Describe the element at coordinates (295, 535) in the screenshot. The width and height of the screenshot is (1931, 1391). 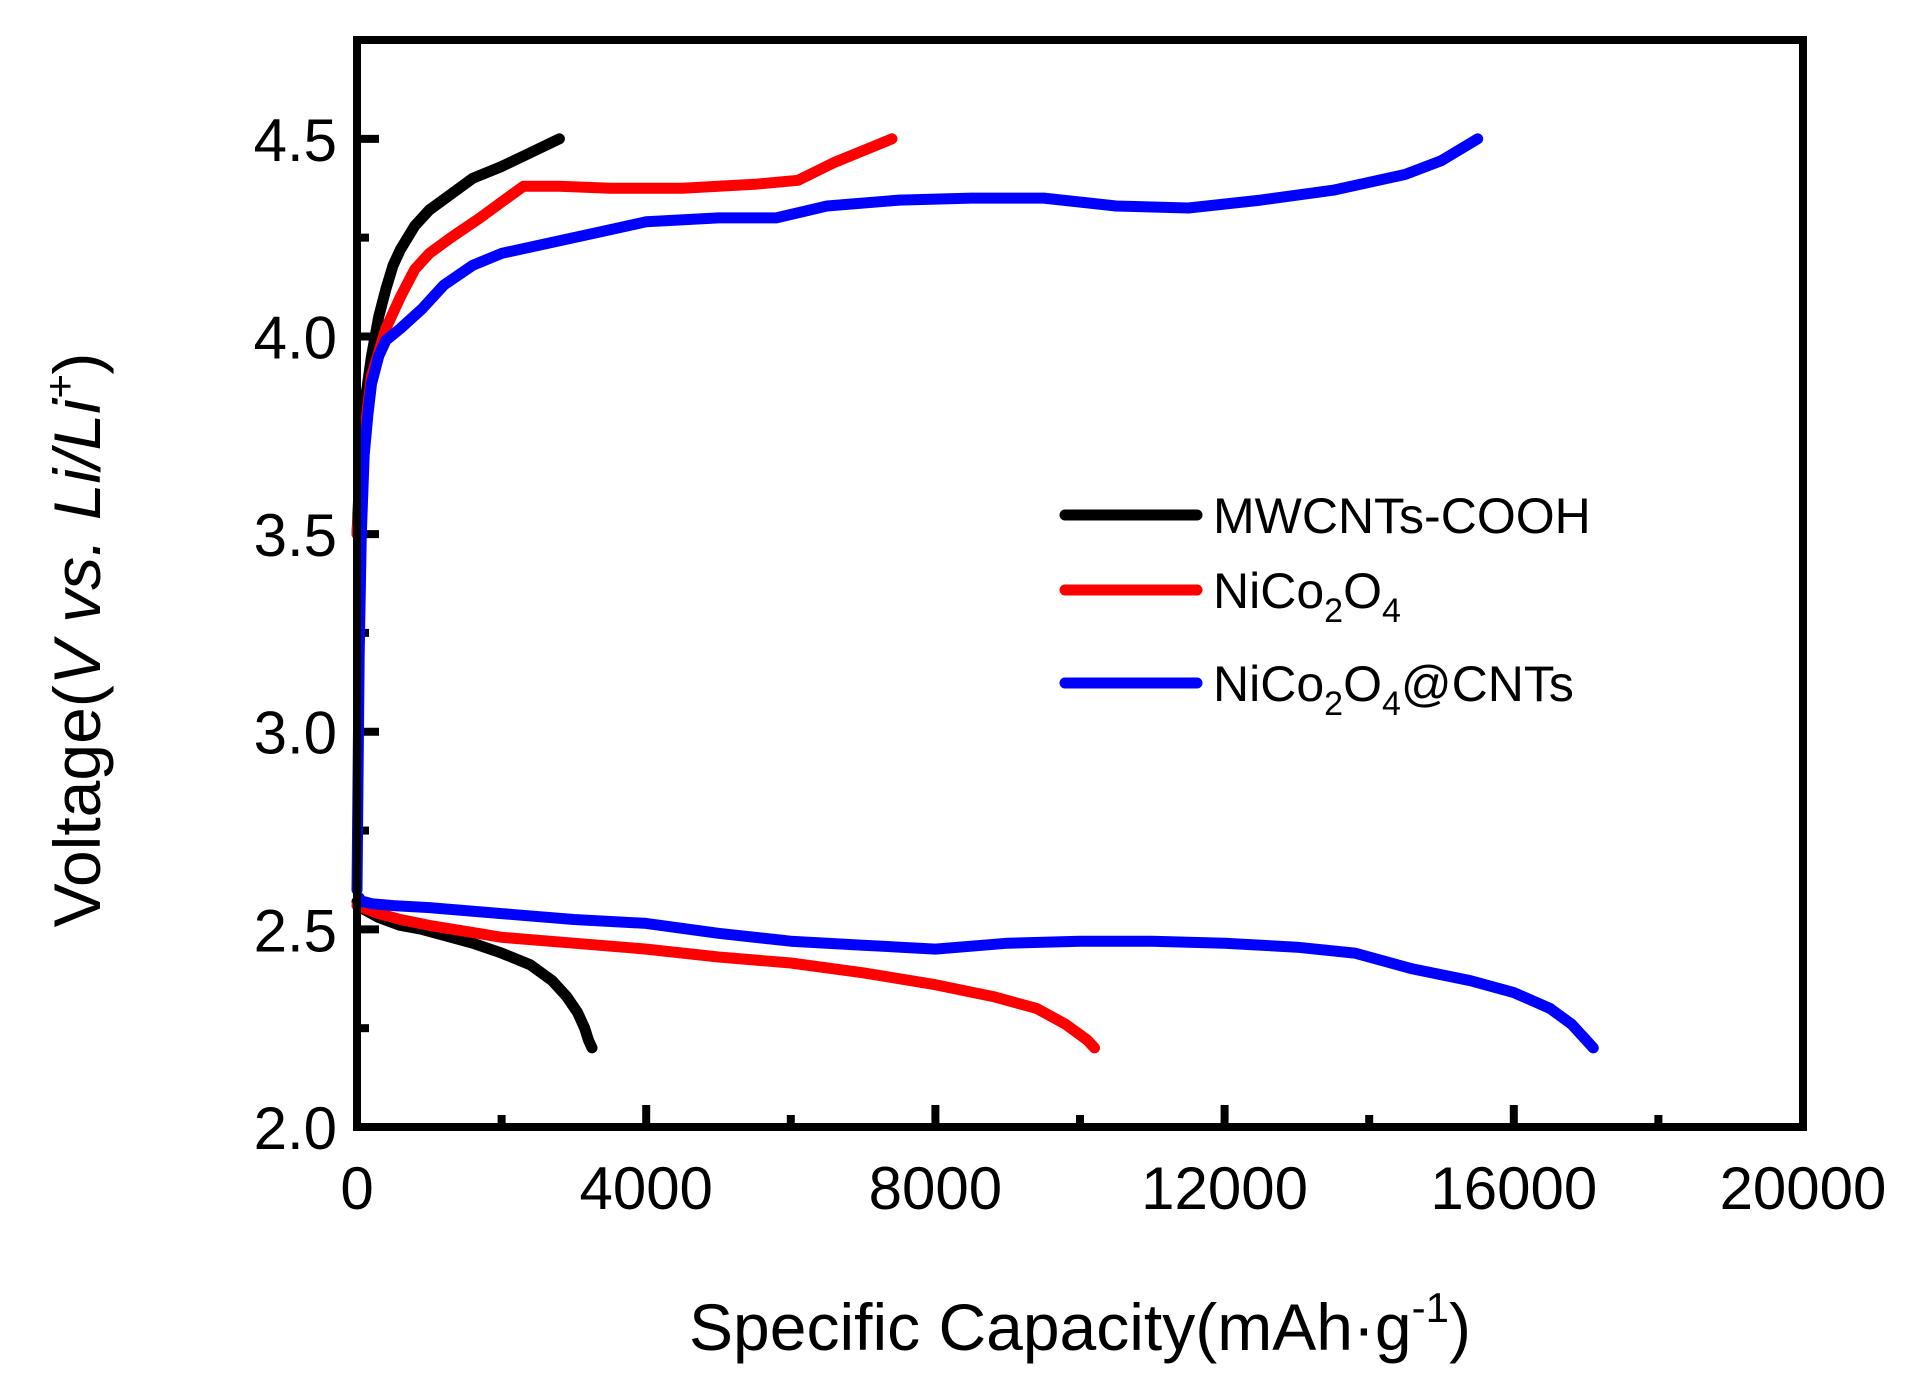
I see `y-tick-label: 3.5` at that location.